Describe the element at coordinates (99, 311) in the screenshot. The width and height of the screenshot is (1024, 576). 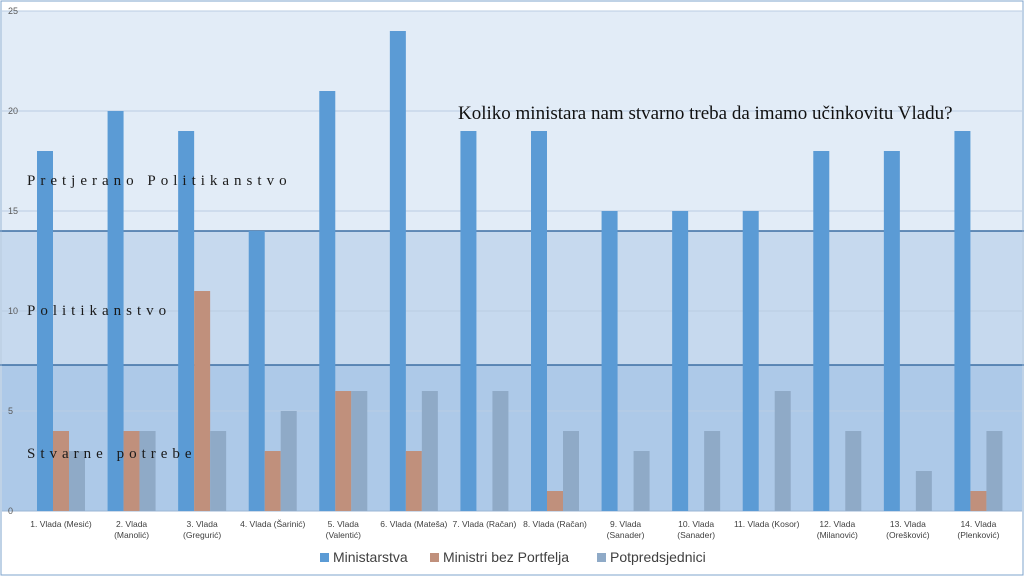
I see `band-label-politikanstvo: Politikanstvo` at that location.